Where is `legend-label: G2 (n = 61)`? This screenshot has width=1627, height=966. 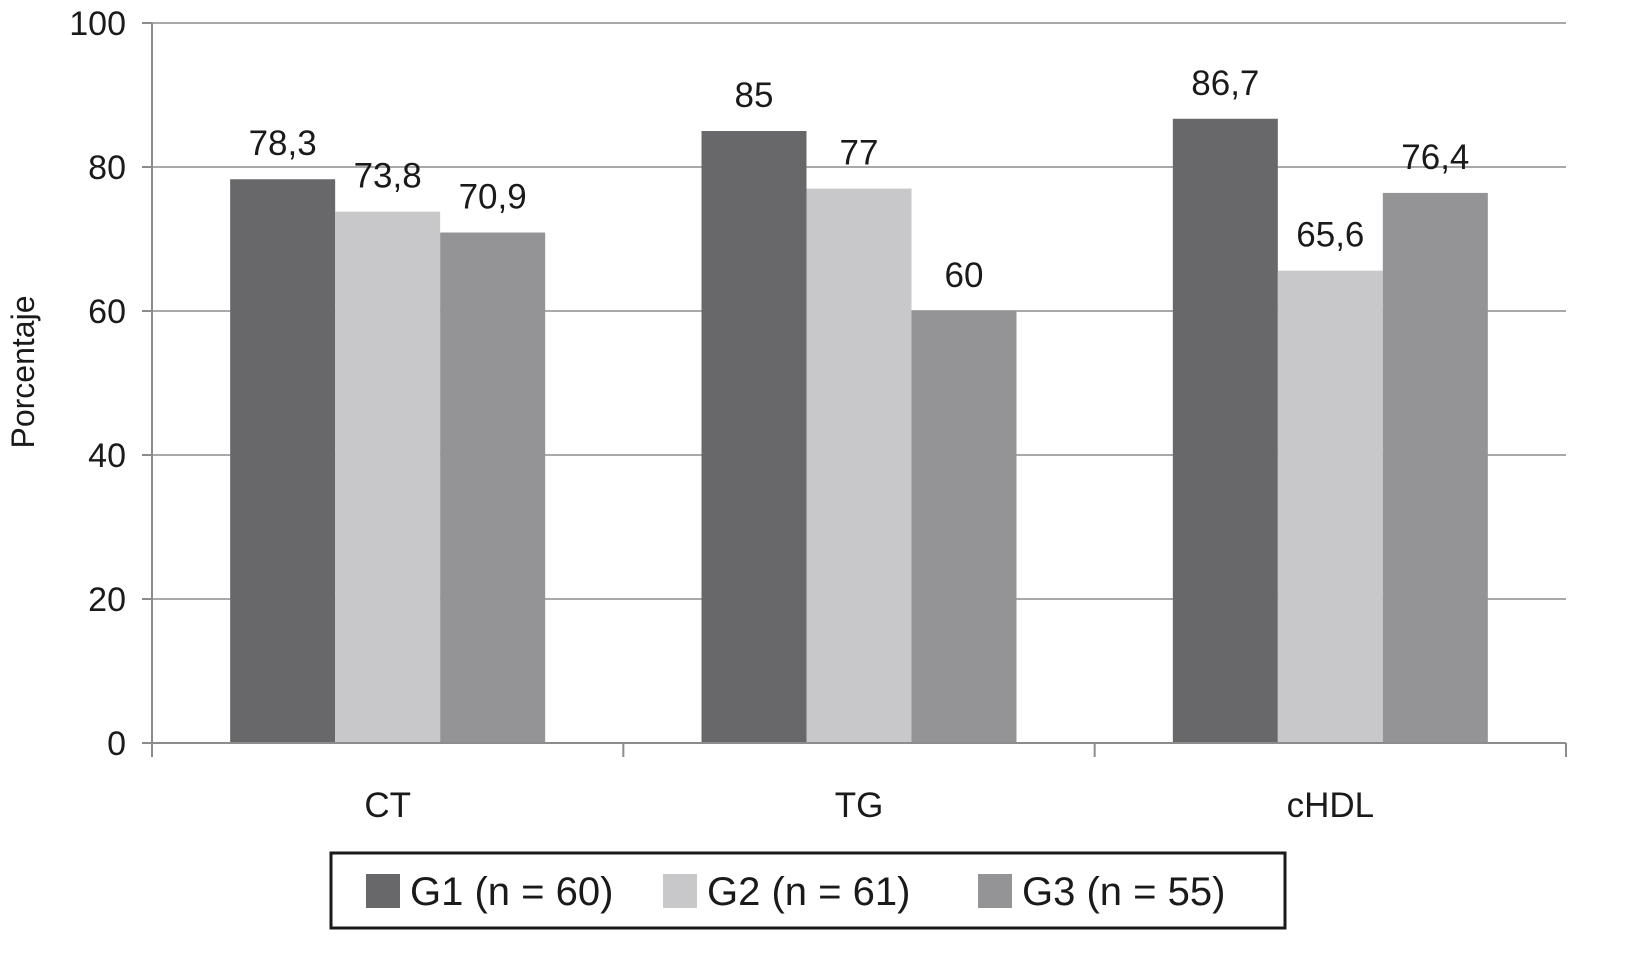
legend-label: G2 (n = 61) is located at coordinates (808, 892).